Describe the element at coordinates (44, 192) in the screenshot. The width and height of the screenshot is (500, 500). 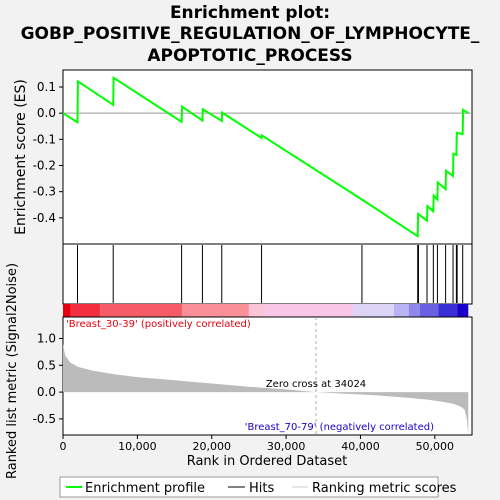
I see `es-y-tick-label: -0.3` at that location.